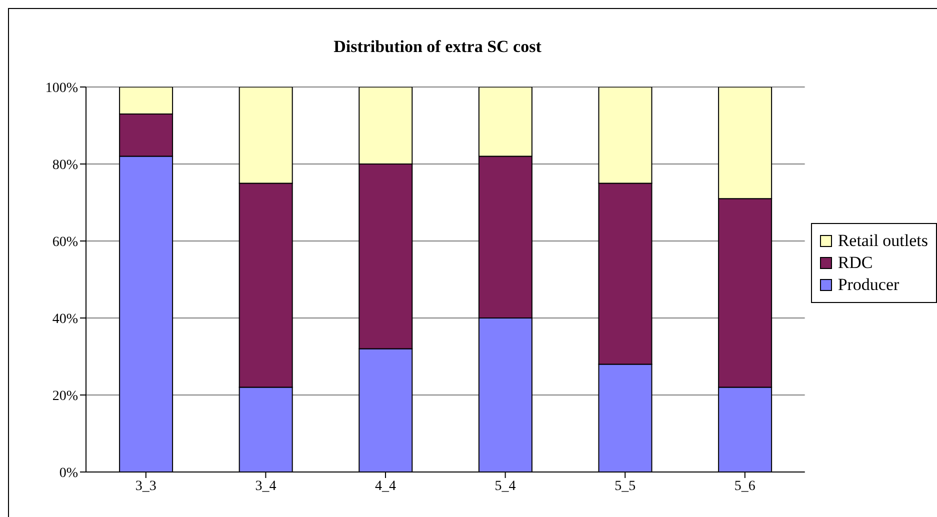 The width and height of the screenshot is (937, 517). I want to click on x-tick-label: 5_6, so click(745, 486).